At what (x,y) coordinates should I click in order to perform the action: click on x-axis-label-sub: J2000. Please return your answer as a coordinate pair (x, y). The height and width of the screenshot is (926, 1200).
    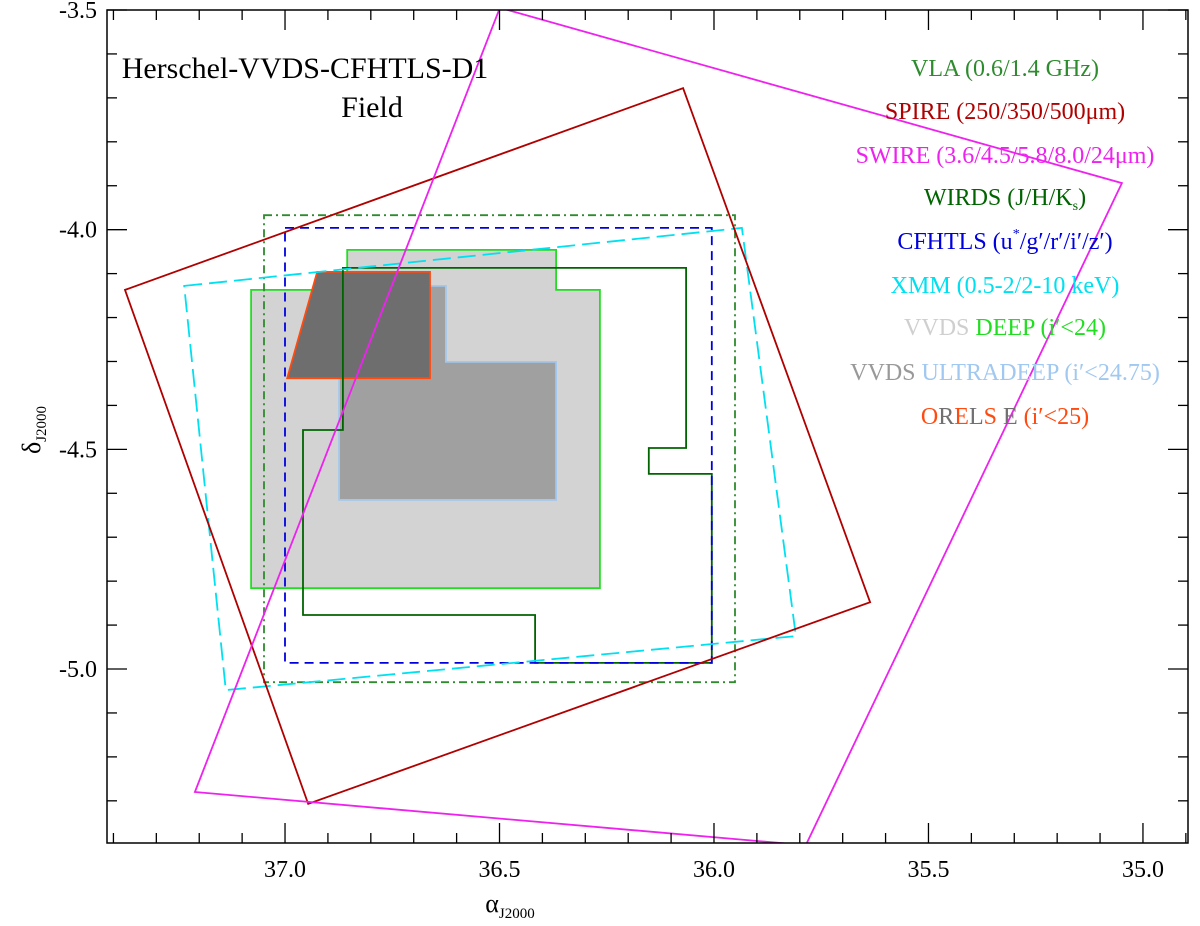
    Looking at the image, I should click on (517, 914).